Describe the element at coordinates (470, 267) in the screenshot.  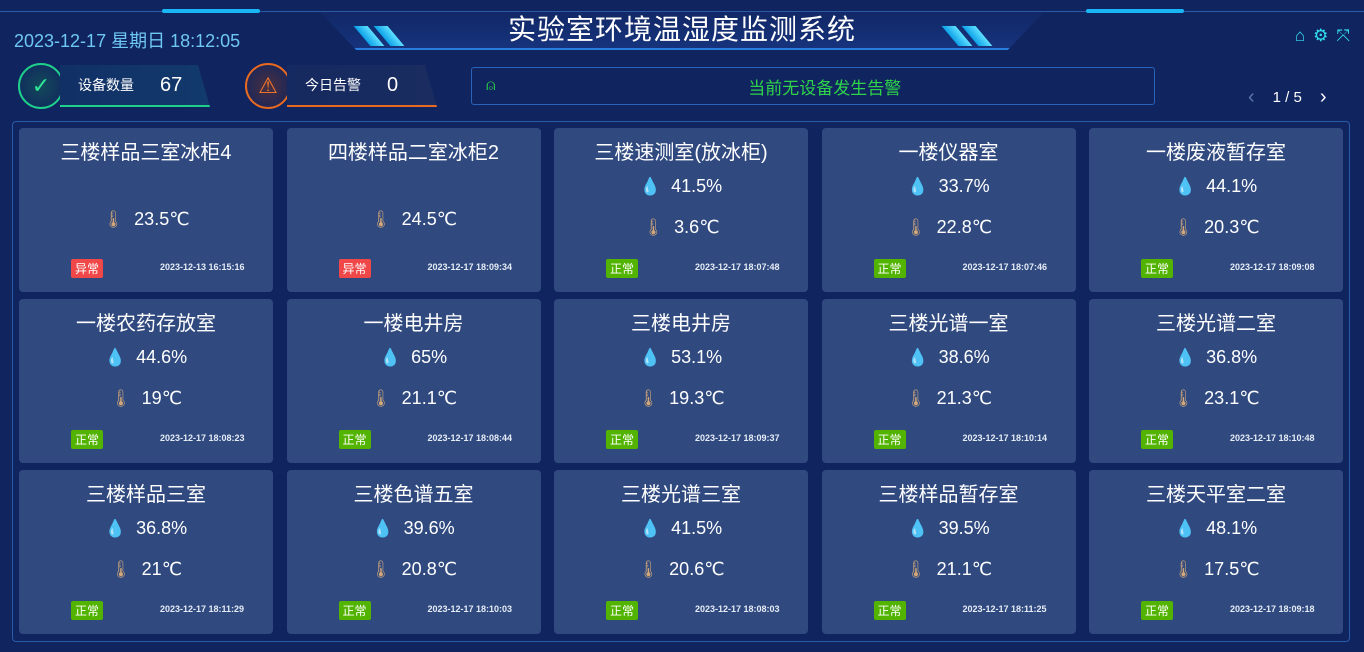
I see `update-time: 2023-12-17 18:09:34` at that location.